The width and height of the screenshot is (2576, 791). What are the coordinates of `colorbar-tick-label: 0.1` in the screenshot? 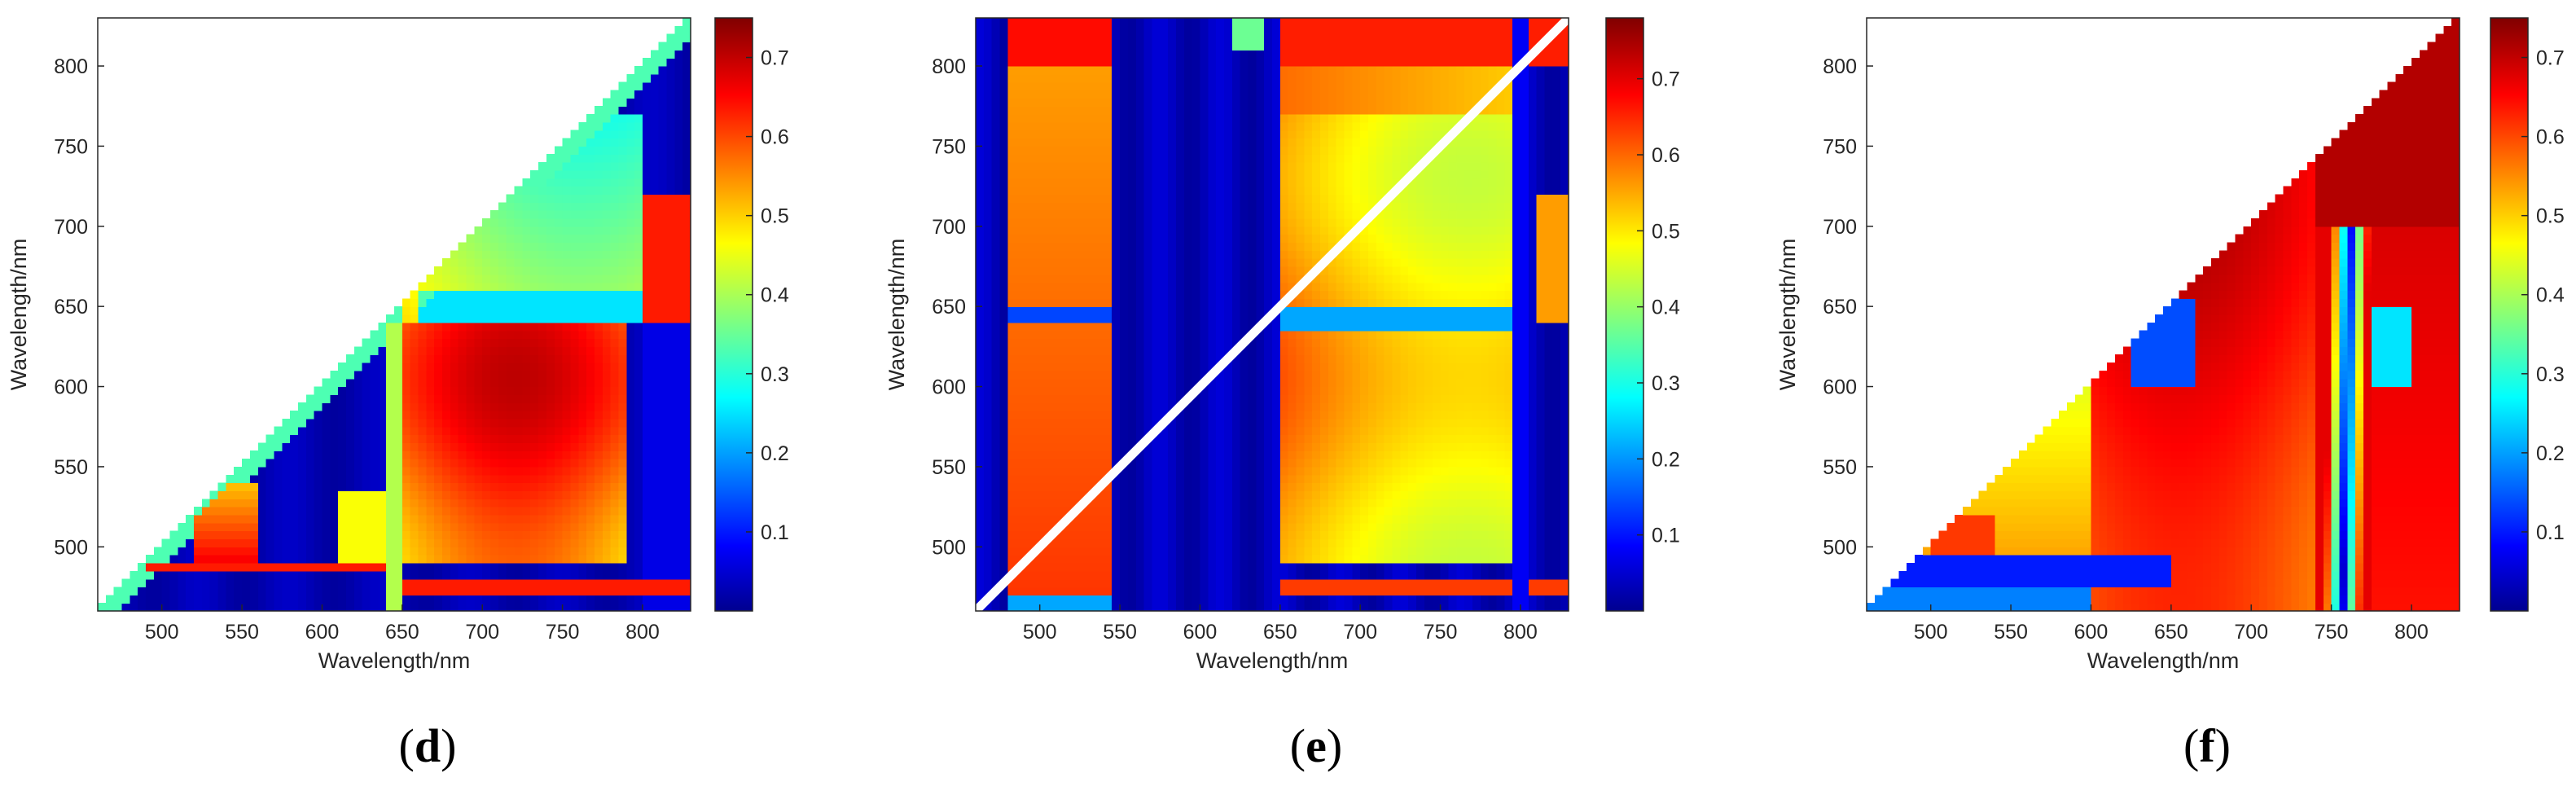 It's located at (775, 532).